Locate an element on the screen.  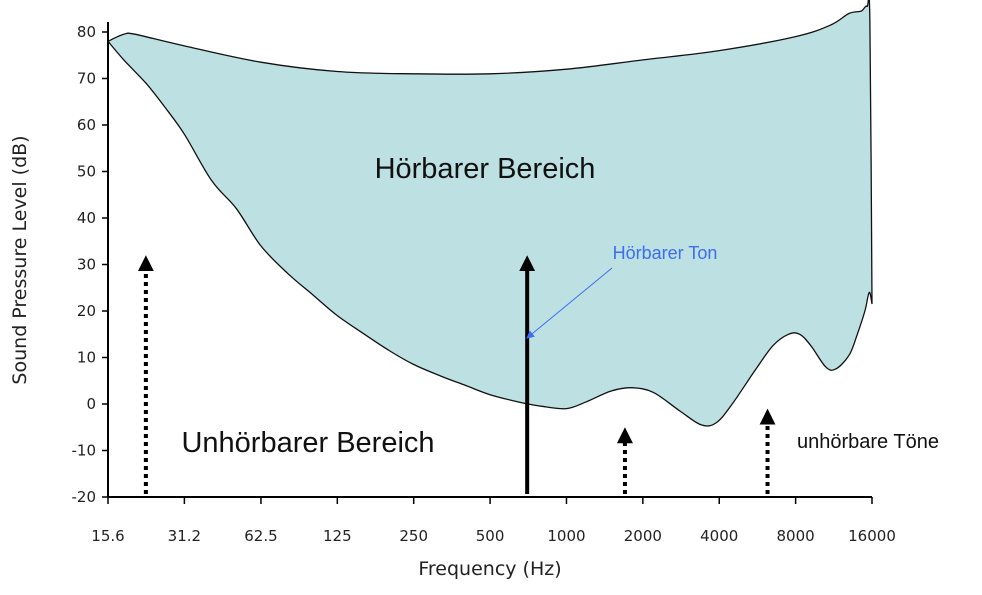
x-tick-label: 16000 is located at coordinates (872, 536).